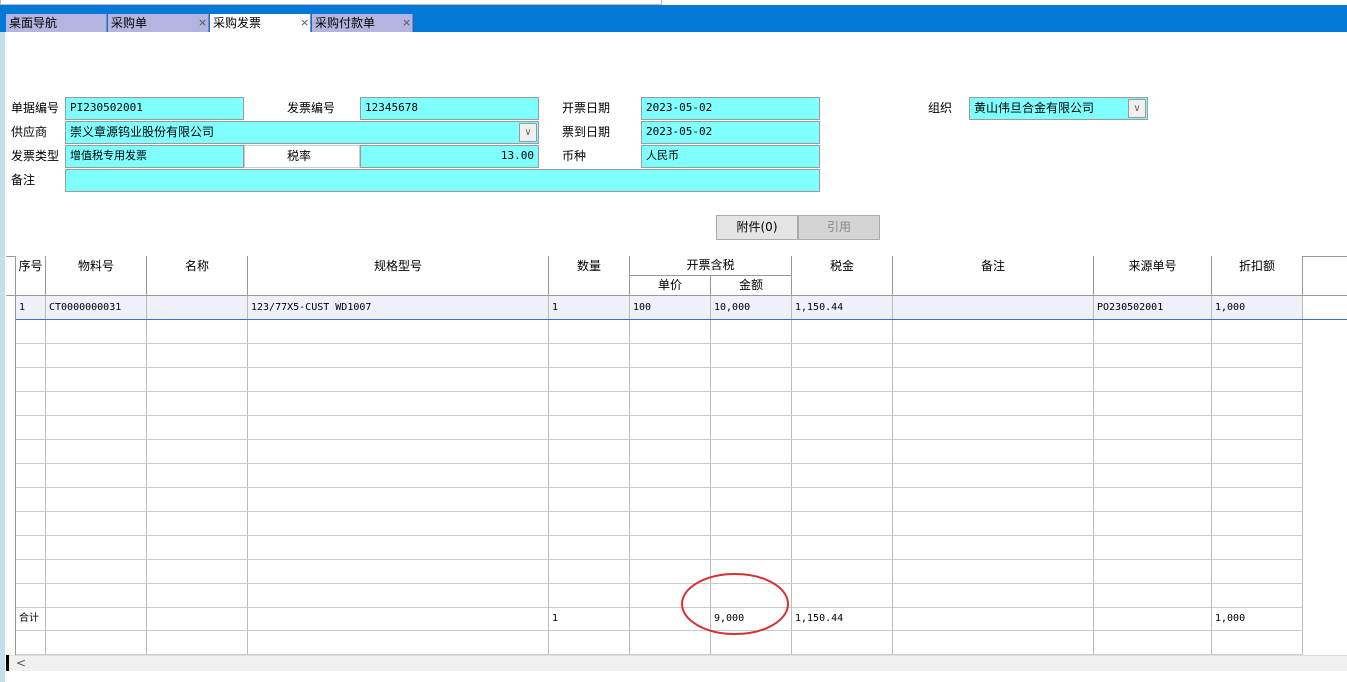  Describe the element at coordinates (449, 108) in the screenshot. I see `field-input: 12345678` at that location.